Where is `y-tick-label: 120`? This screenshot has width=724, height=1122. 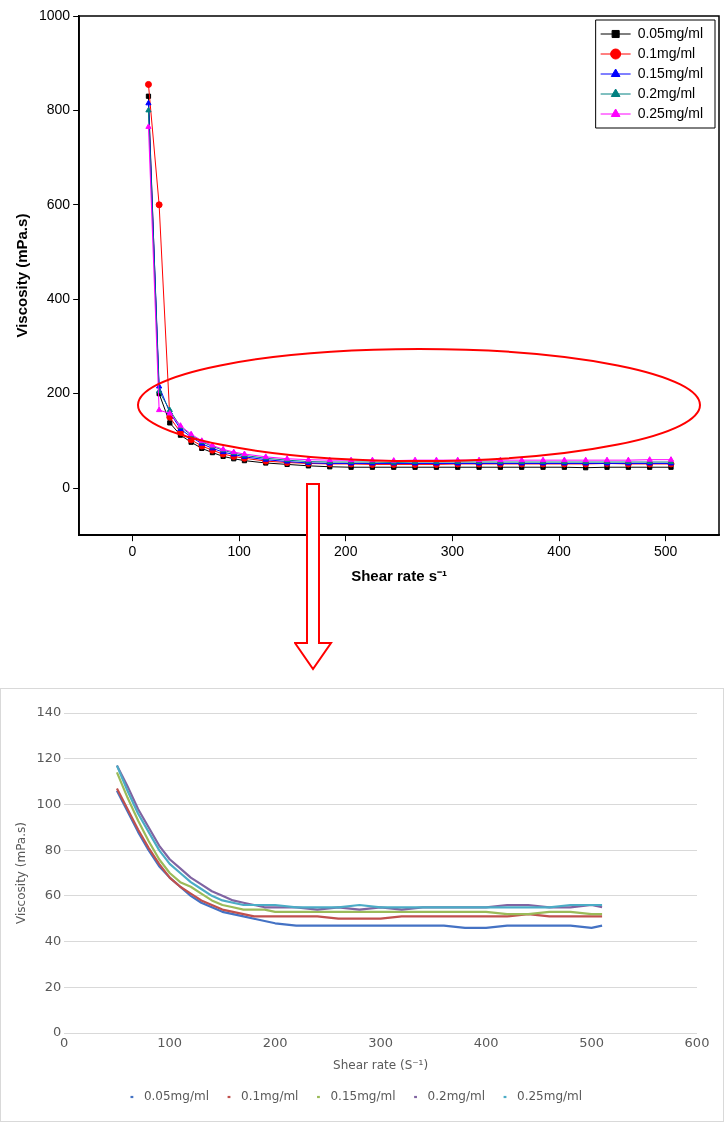 y-tick-label: 120 is located at coordinates (49, 758).